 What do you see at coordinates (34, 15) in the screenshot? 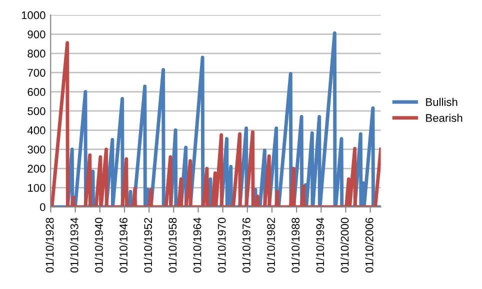
I see `y-tick-label: 1000` at bounding box center [34, 15].